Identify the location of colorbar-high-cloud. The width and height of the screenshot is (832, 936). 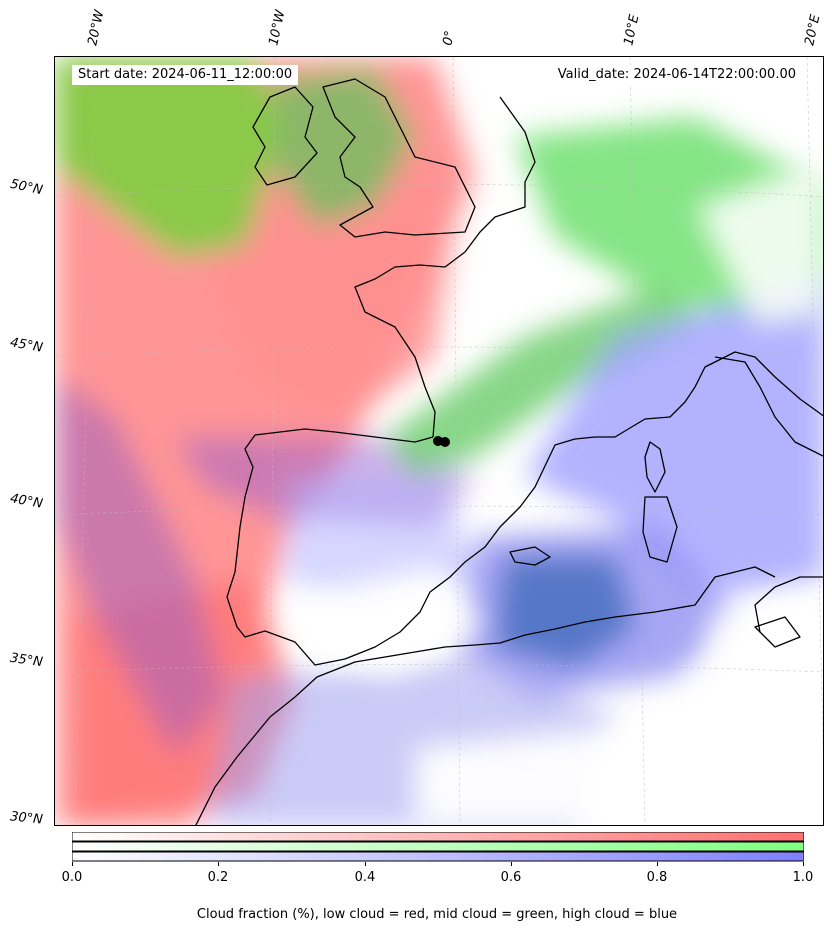
(438, 856).